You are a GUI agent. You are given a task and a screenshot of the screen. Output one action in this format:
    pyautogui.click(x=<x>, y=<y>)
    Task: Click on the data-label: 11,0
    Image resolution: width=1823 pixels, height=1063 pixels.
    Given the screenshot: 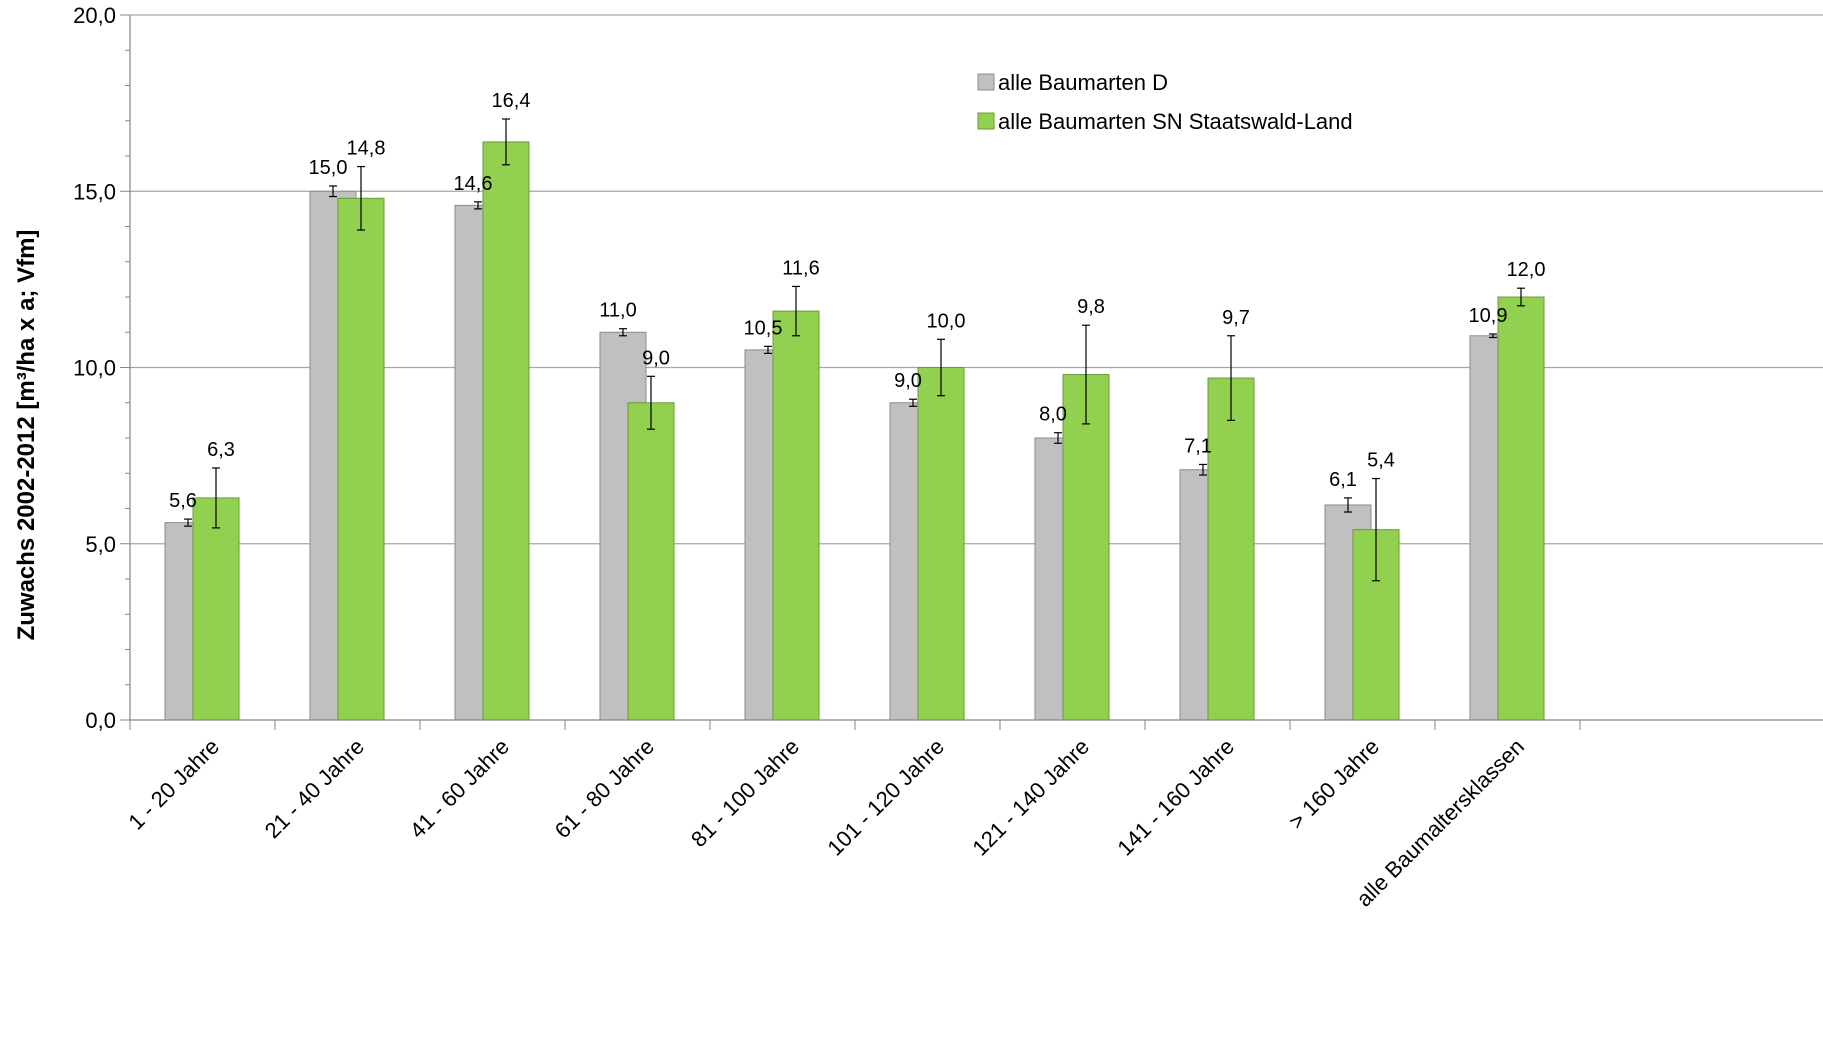 What is the action you would take?
    pyautogui.click(x=617, y=311)
    